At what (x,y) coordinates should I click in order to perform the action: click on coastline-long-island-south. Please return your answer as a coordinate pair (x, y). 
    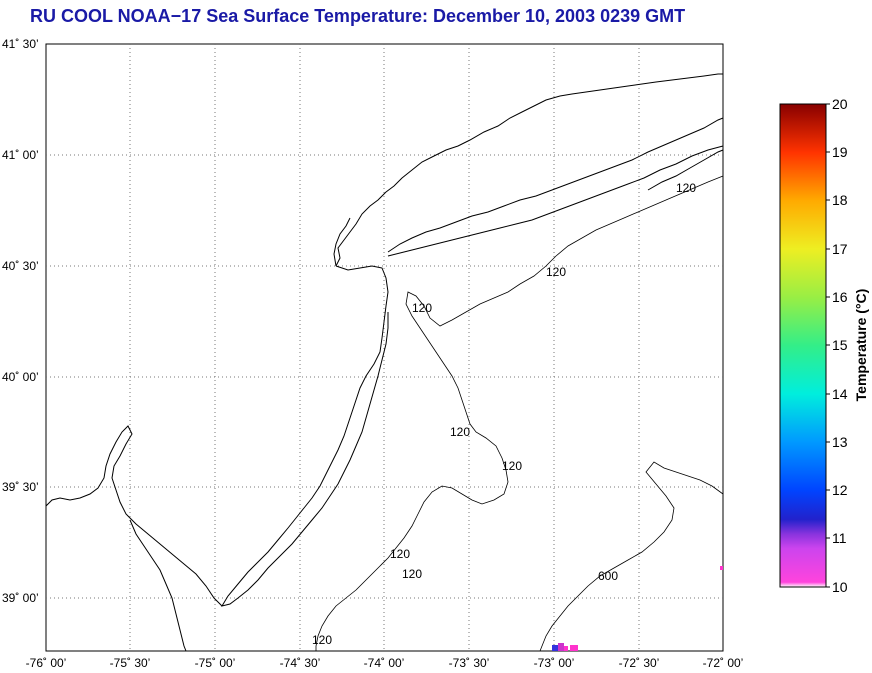
    Looking at the image, I should click on (555, 201).